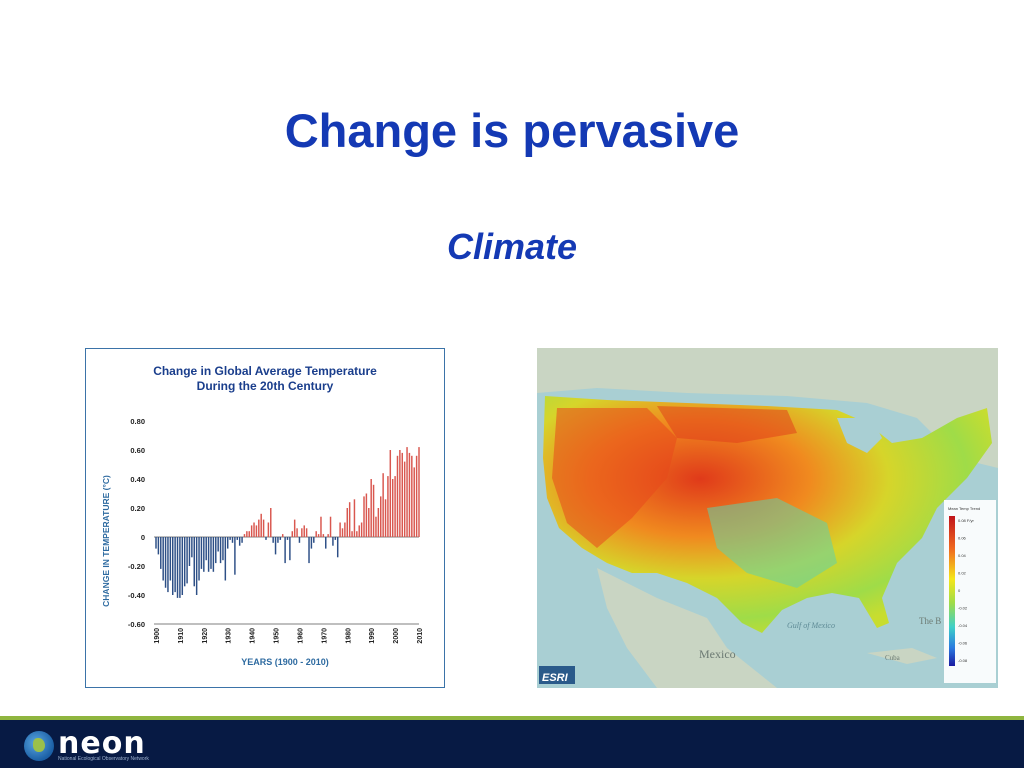 This screenshot has width=1024, height=768. I want to click on chart-x-tick-label: 1930, so click(229, 636).